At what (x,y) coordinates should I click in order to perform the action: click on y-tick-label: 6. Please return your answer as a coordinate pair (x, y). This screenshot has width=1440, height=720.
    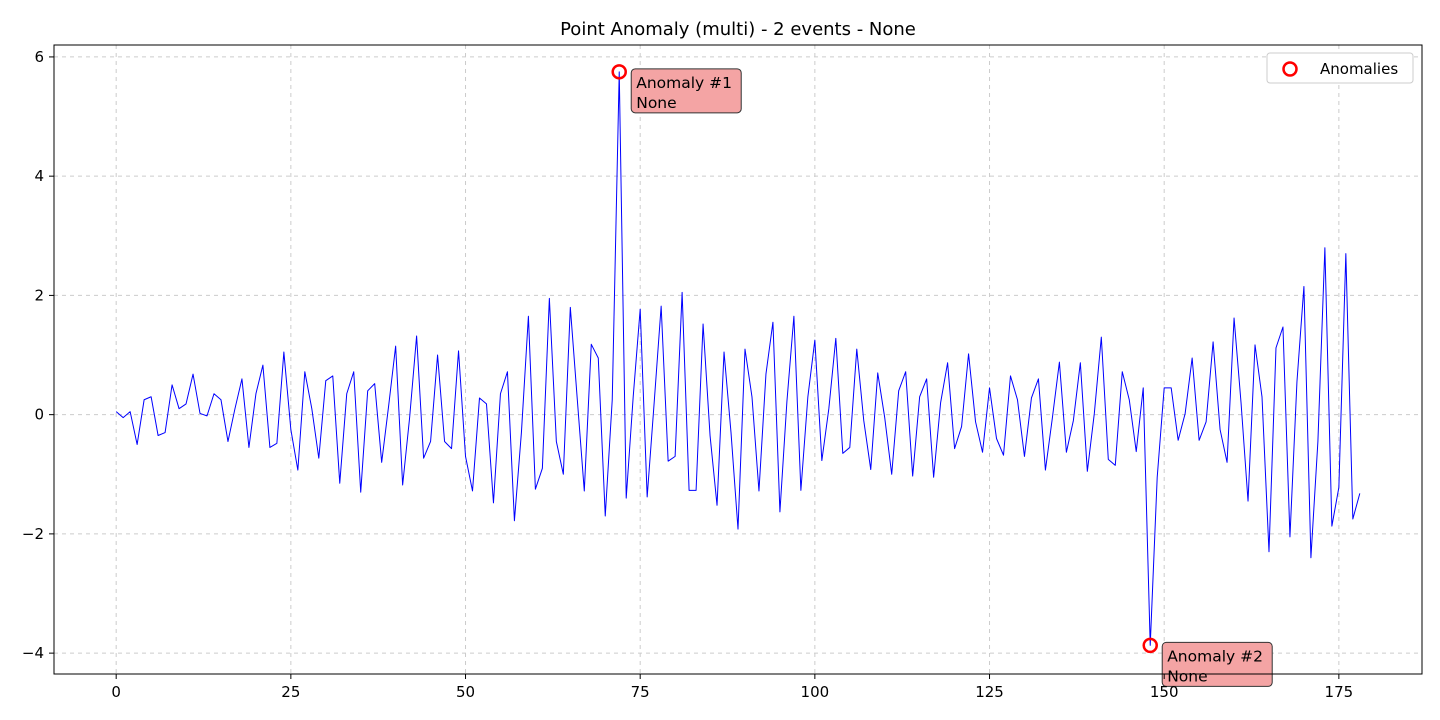
    Looking at the image, I should click on (39, 57).